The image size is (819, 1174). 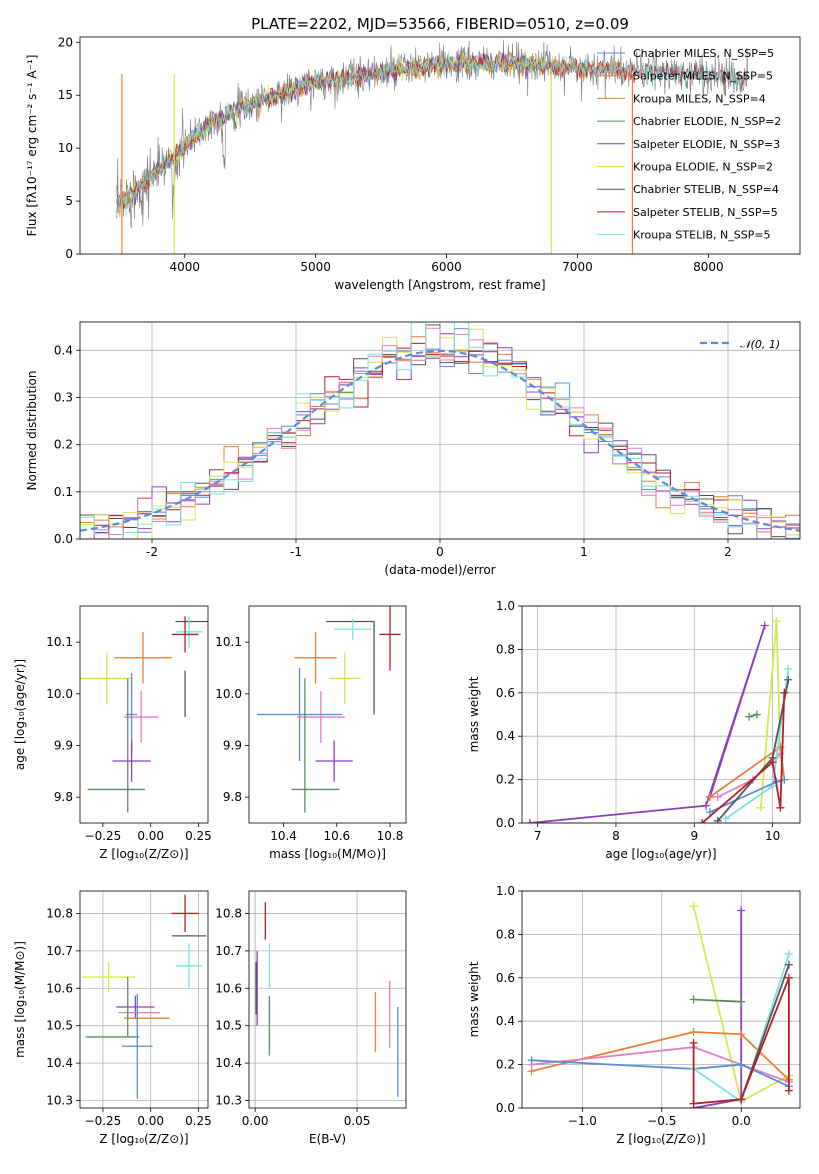 What do you see at coordinates (505, 891) in the screenshot?
I see `y-tick-label: 1.0` at bounding box center [505, 891].